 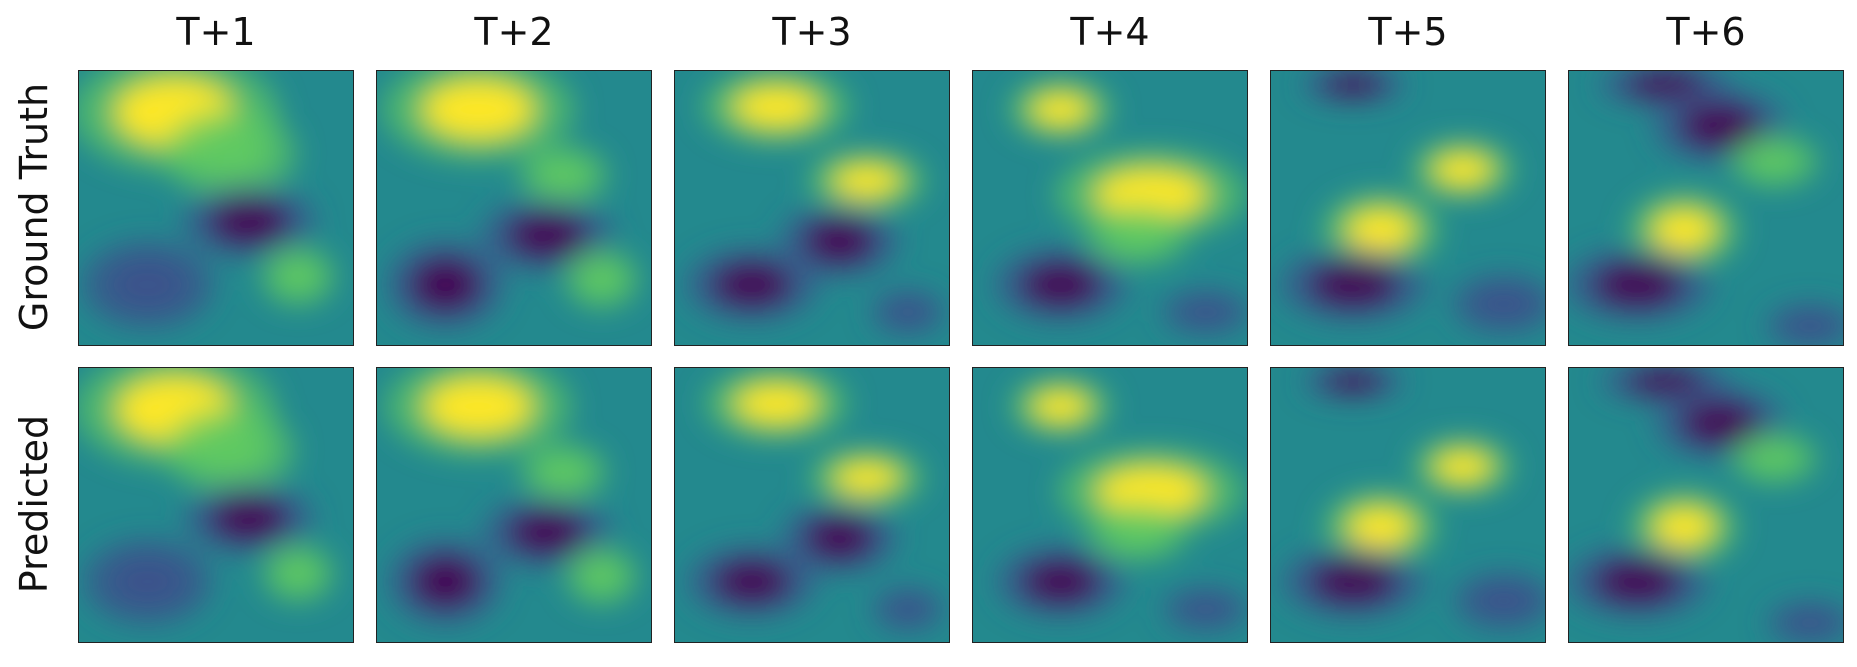 What do you see at coordinates (34, 504) in the screenshot?
I see `row-label-predicted: Predicted` at bounding box center [34, 504].